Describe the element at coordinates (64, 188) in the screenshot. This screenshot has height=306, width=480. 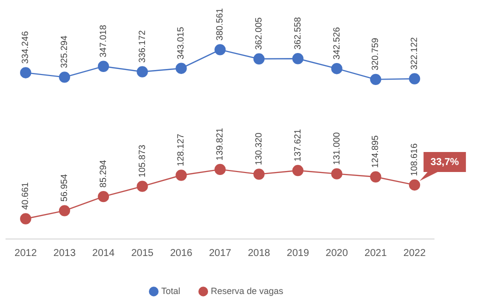
I see `data-label: 56.954` at that location.